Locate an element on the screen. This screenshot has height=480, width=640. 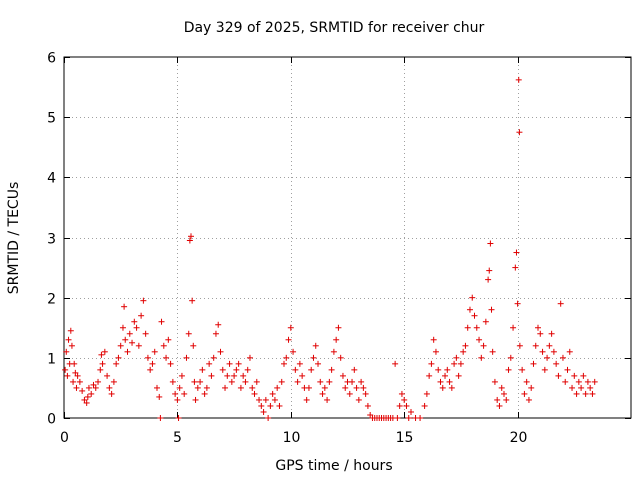
y-tick-label: 3 is located at coordinates (51, 240).